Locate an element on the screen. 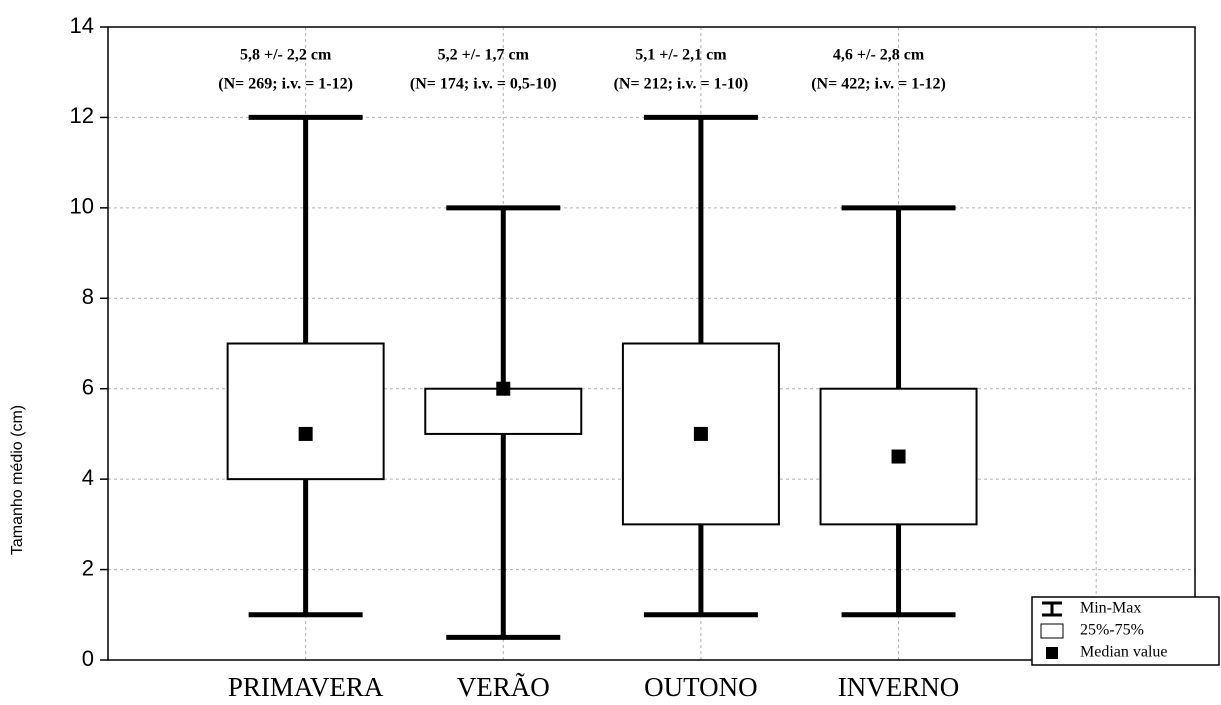 This screenshot has height=705, width=1221. y-tick-label: 8 is located at coordinates (88, 296).